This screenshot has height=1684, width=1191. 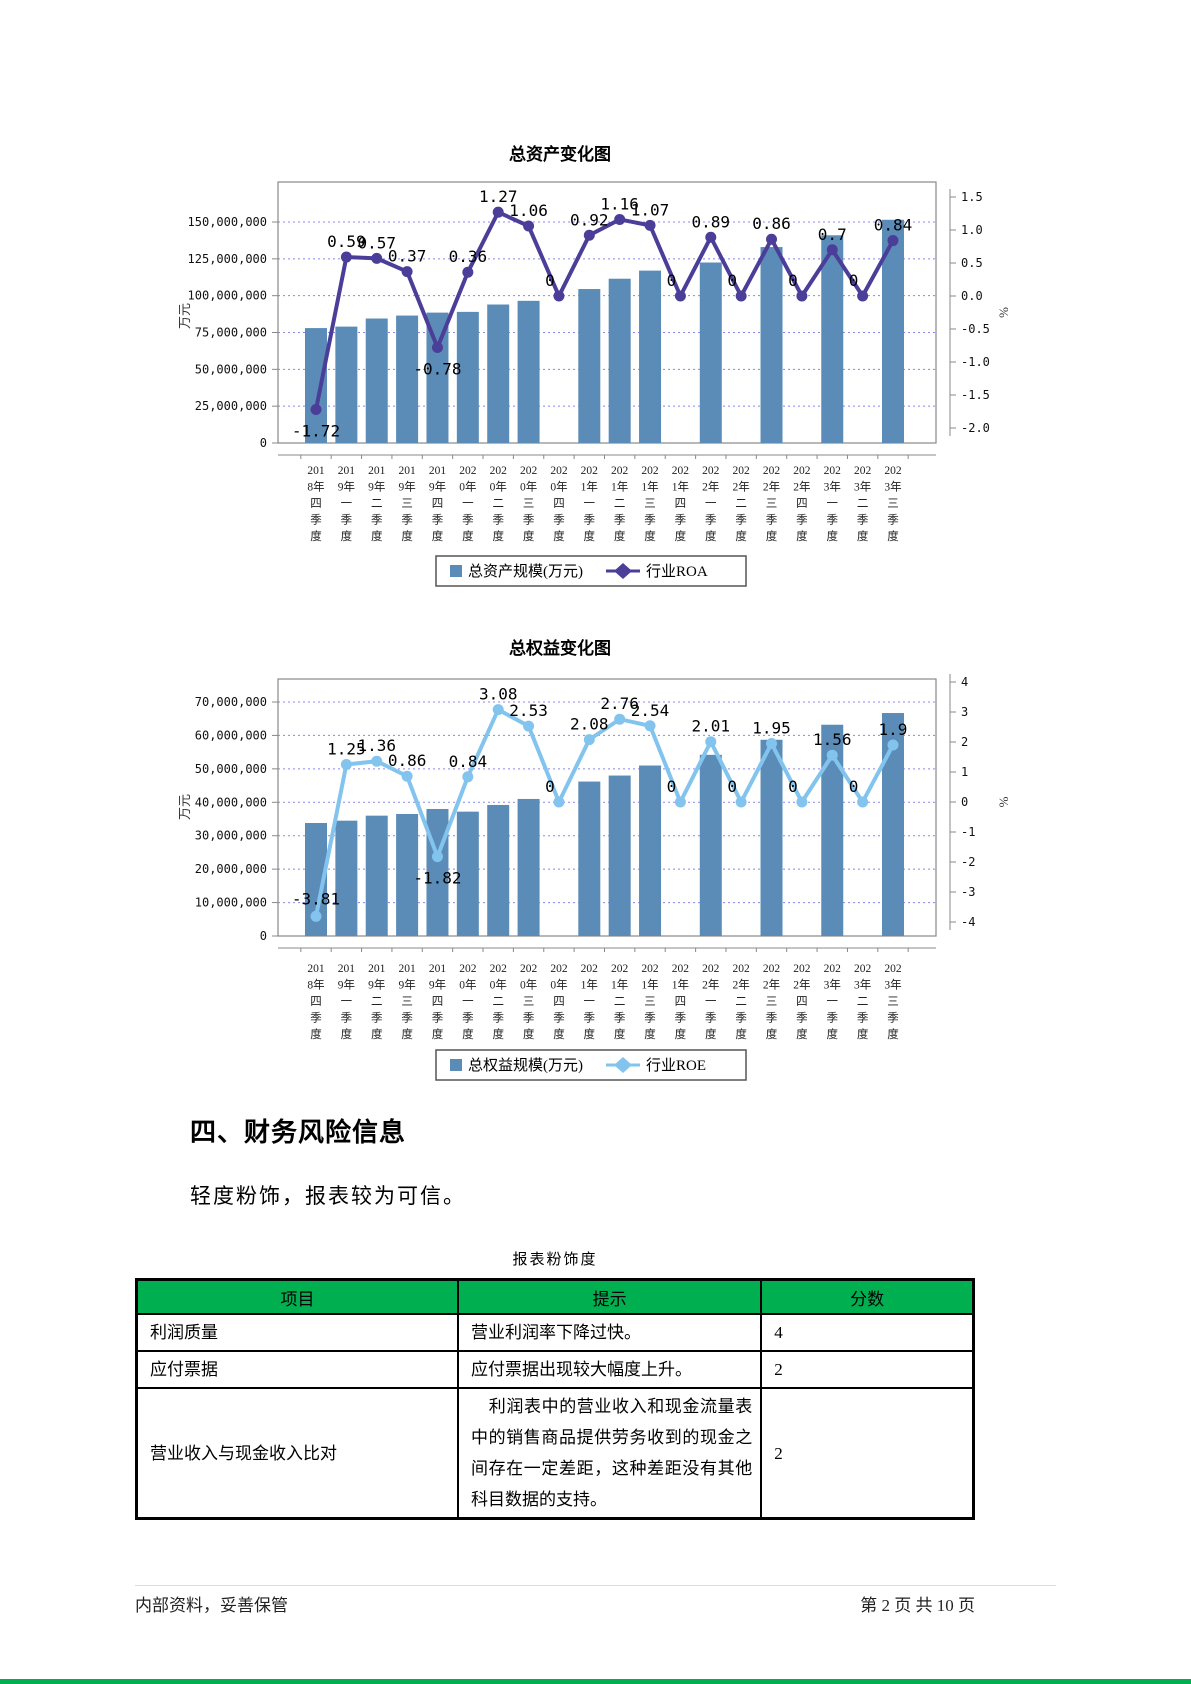 I want to click on chart-legend: 总权益规模(万元) 行业ROE, so click(x=591, y=1065).